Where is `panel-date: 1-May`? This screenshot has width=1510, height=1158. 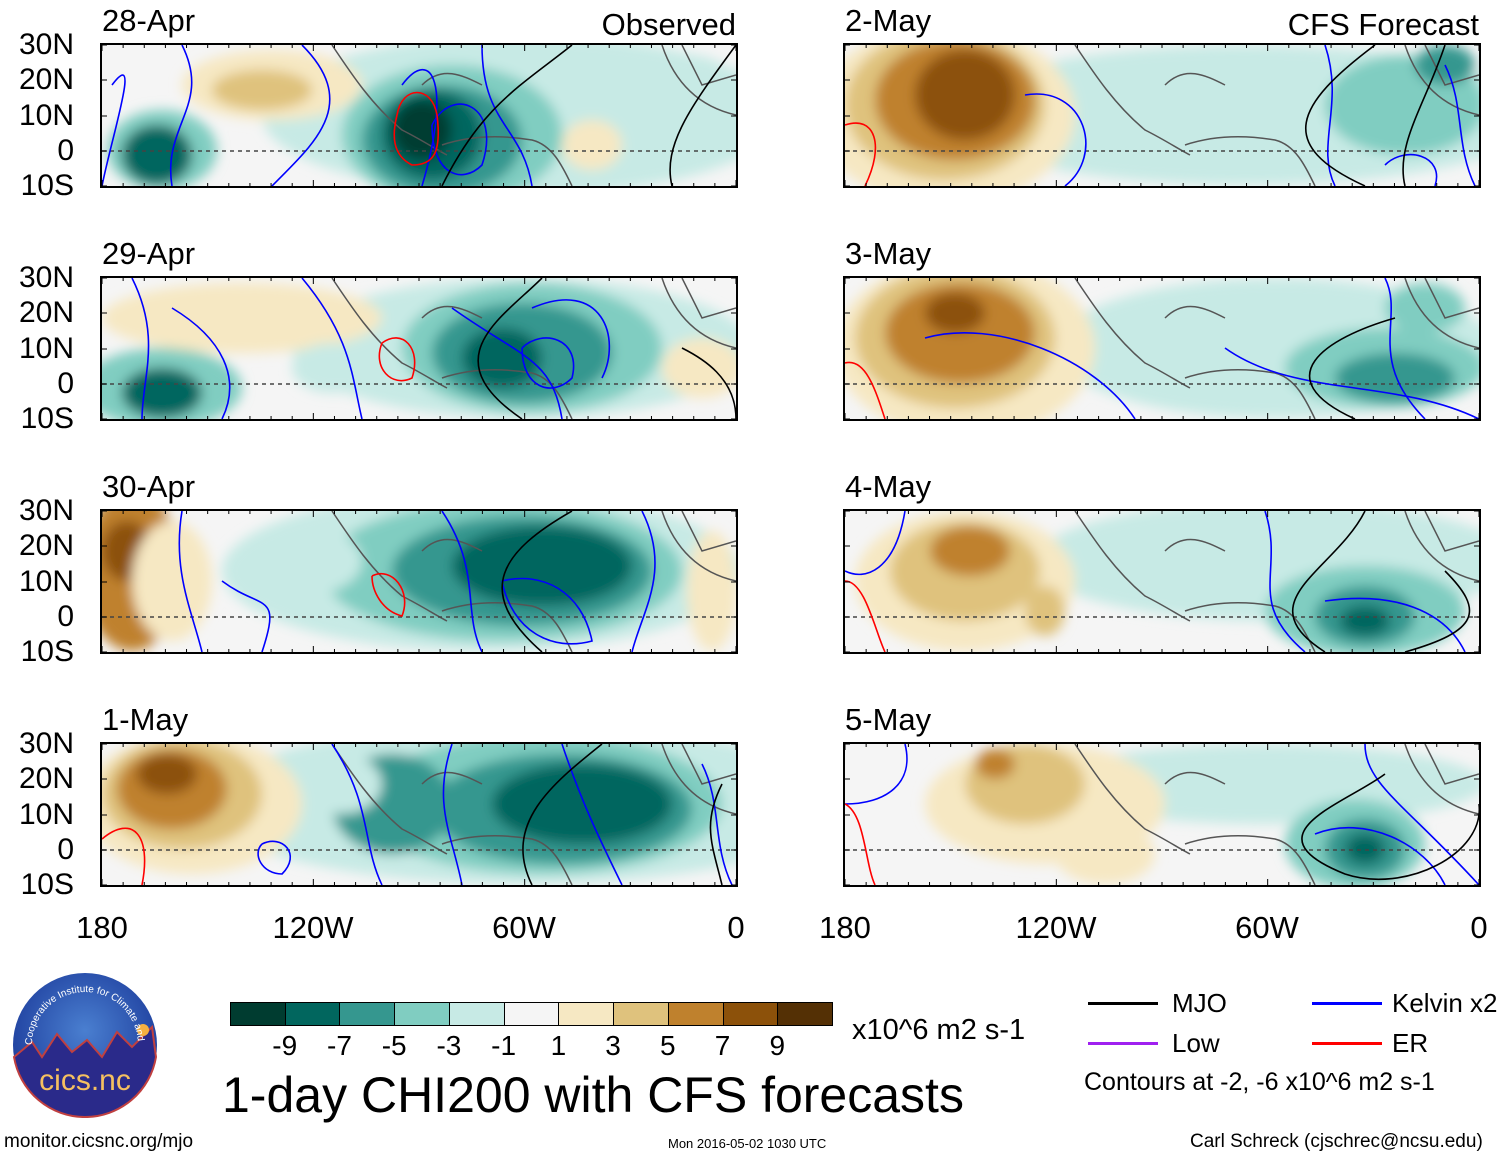
panel-date: 1-May is located at coordinates (145, 719).